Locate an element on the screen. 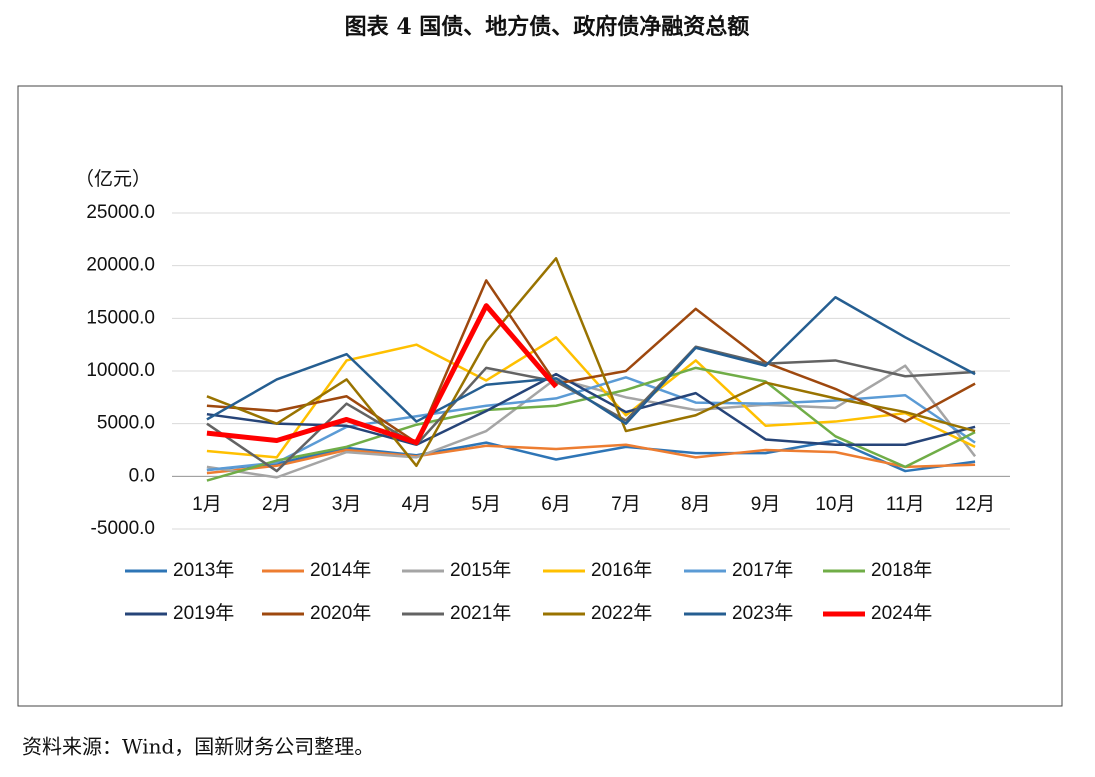  x-tick-label: 5月 is located at coordinates (486, 504).